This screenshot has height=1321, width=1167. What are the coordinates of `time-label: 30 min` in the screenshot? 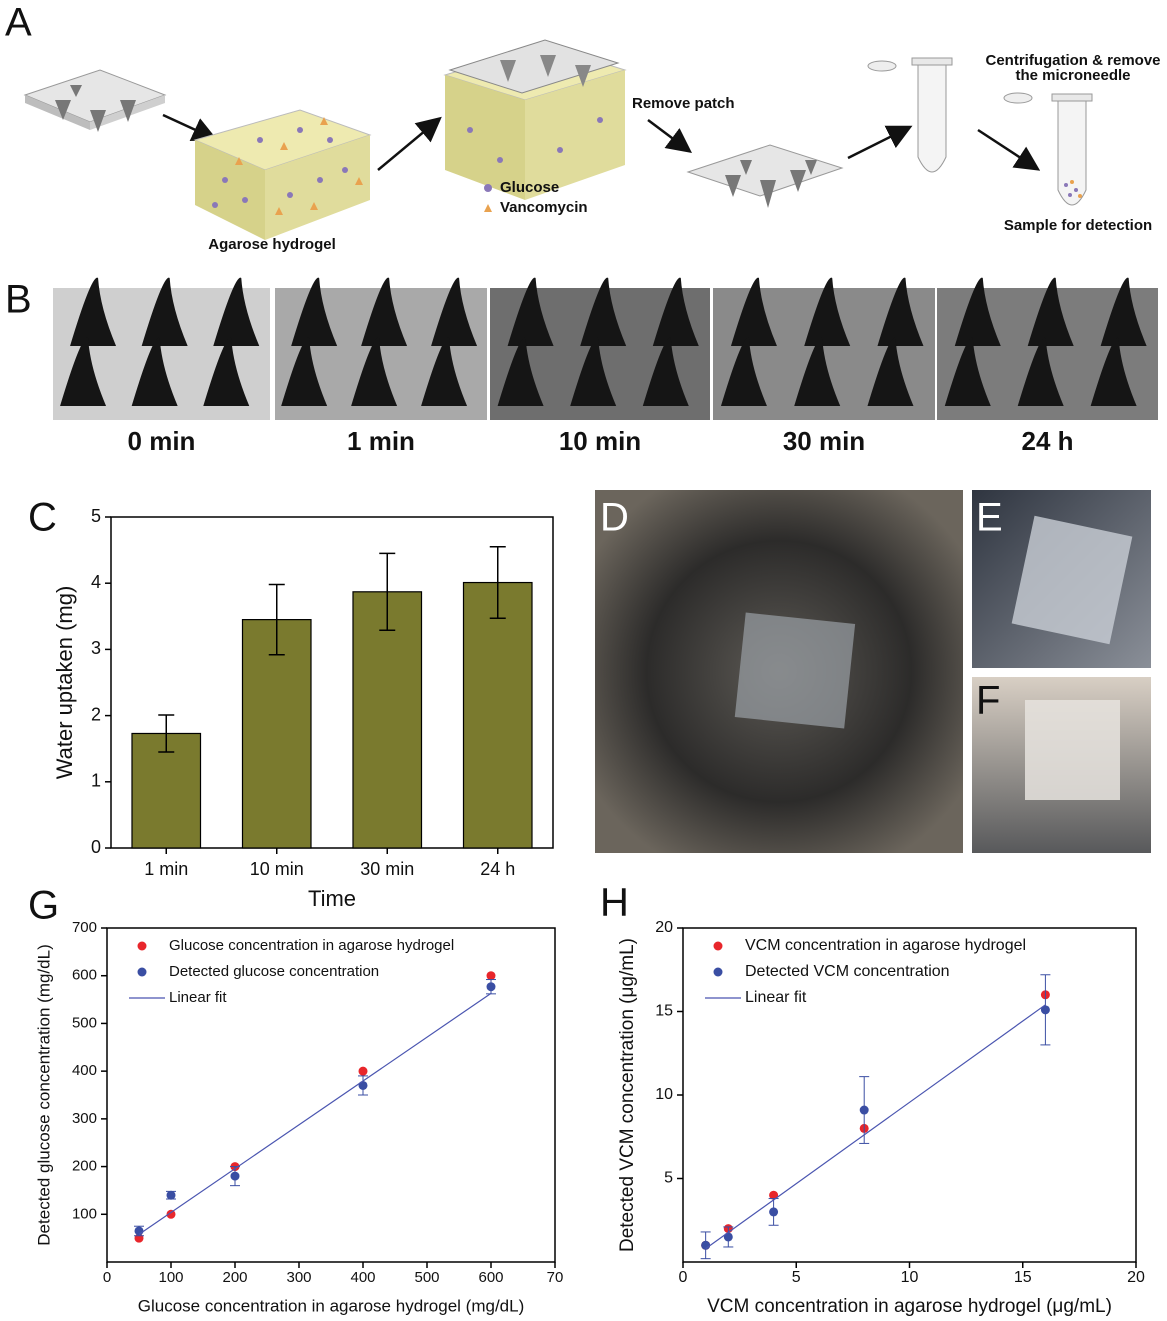 It's located at (824, 441).